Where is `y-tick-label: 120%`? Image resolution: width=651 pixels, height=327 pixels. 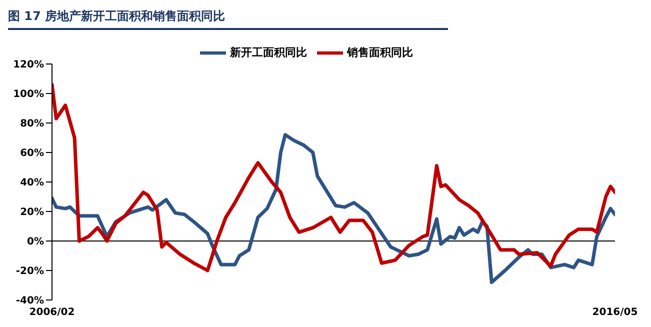 y-tick-label: 120% is located at coordinates (28, 65).